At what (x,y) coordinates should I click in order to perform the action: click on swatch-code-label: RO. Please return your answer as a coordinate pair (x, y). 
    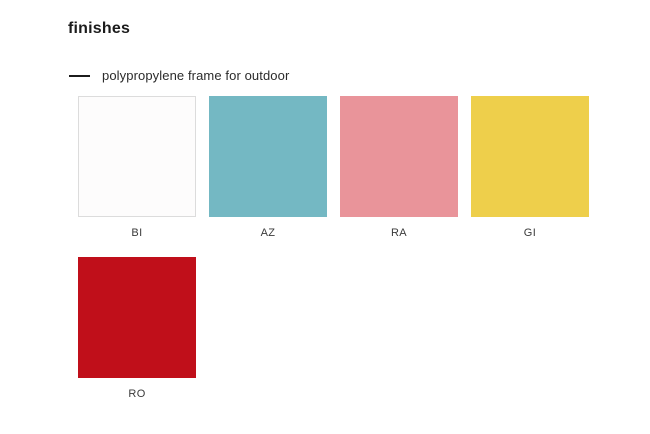
    Looking at the image, I should click on (137, 394).